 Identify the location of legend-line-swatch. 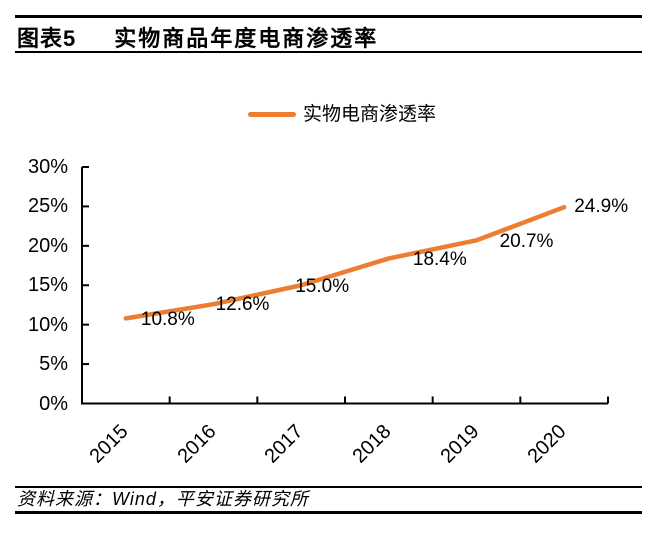
(272, 114).